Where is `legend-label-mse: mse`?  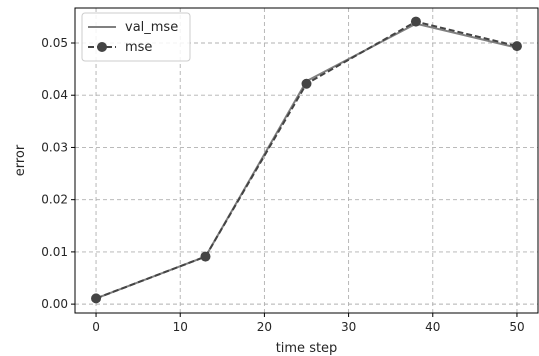
legend-label-mse: mse is located at coordinates (138, 47).